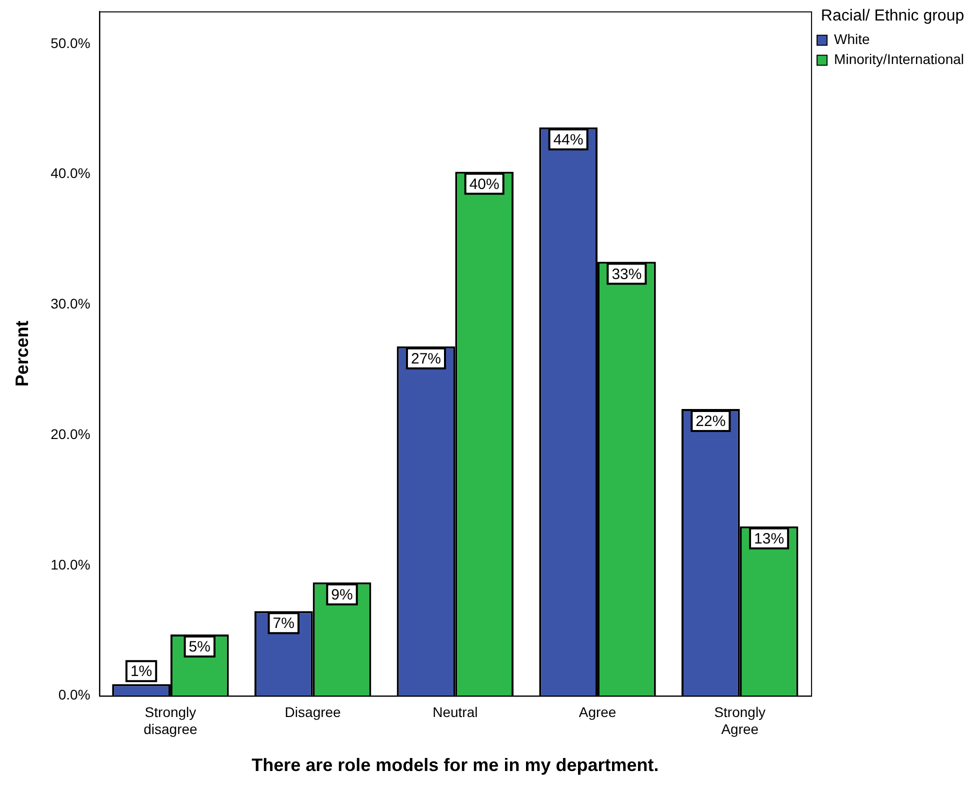 The height and width of the screenshot is (791, 978). What do you see at coordinates (455, 712) in the screenshot?
I see `x-tick-label: Neutral` at bounding box center [455, 712].